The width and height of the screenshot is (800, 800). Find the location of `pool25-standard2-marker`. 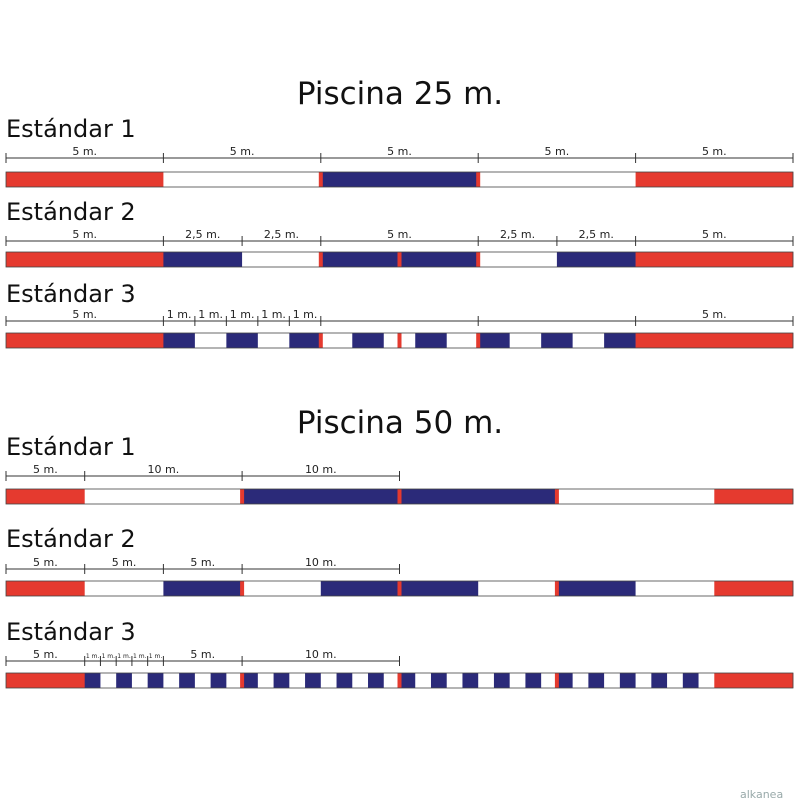

pool25-standard2-marker is located at coordinates (320, 259).